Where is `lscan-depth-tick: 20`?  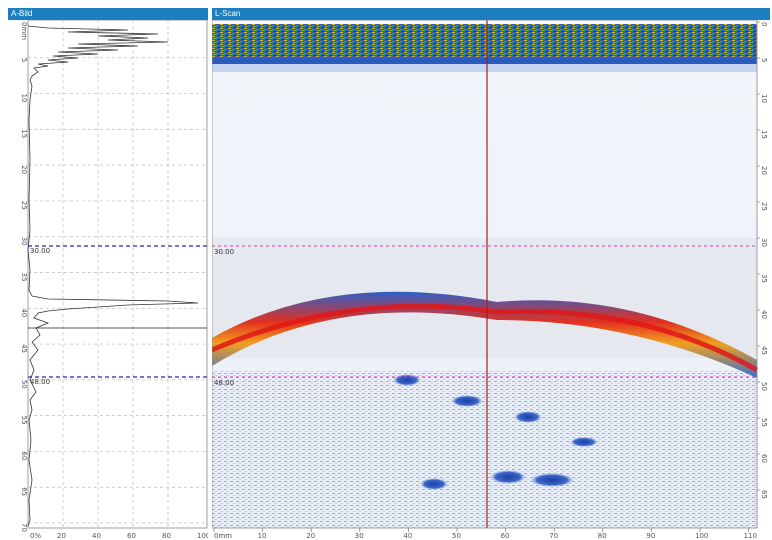
lscan-depth-tick: 20 is located at coordinates (764, 170).